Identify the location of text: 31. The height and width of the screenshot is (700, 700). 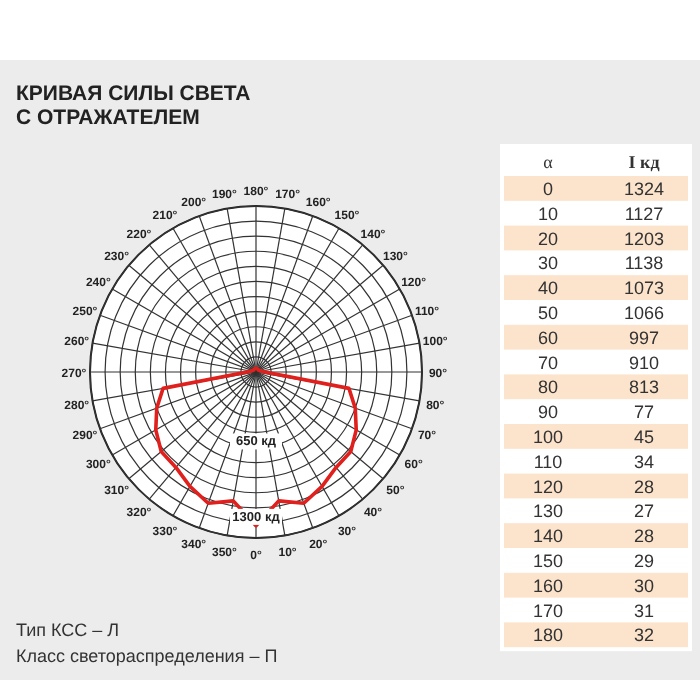
(644, 610).